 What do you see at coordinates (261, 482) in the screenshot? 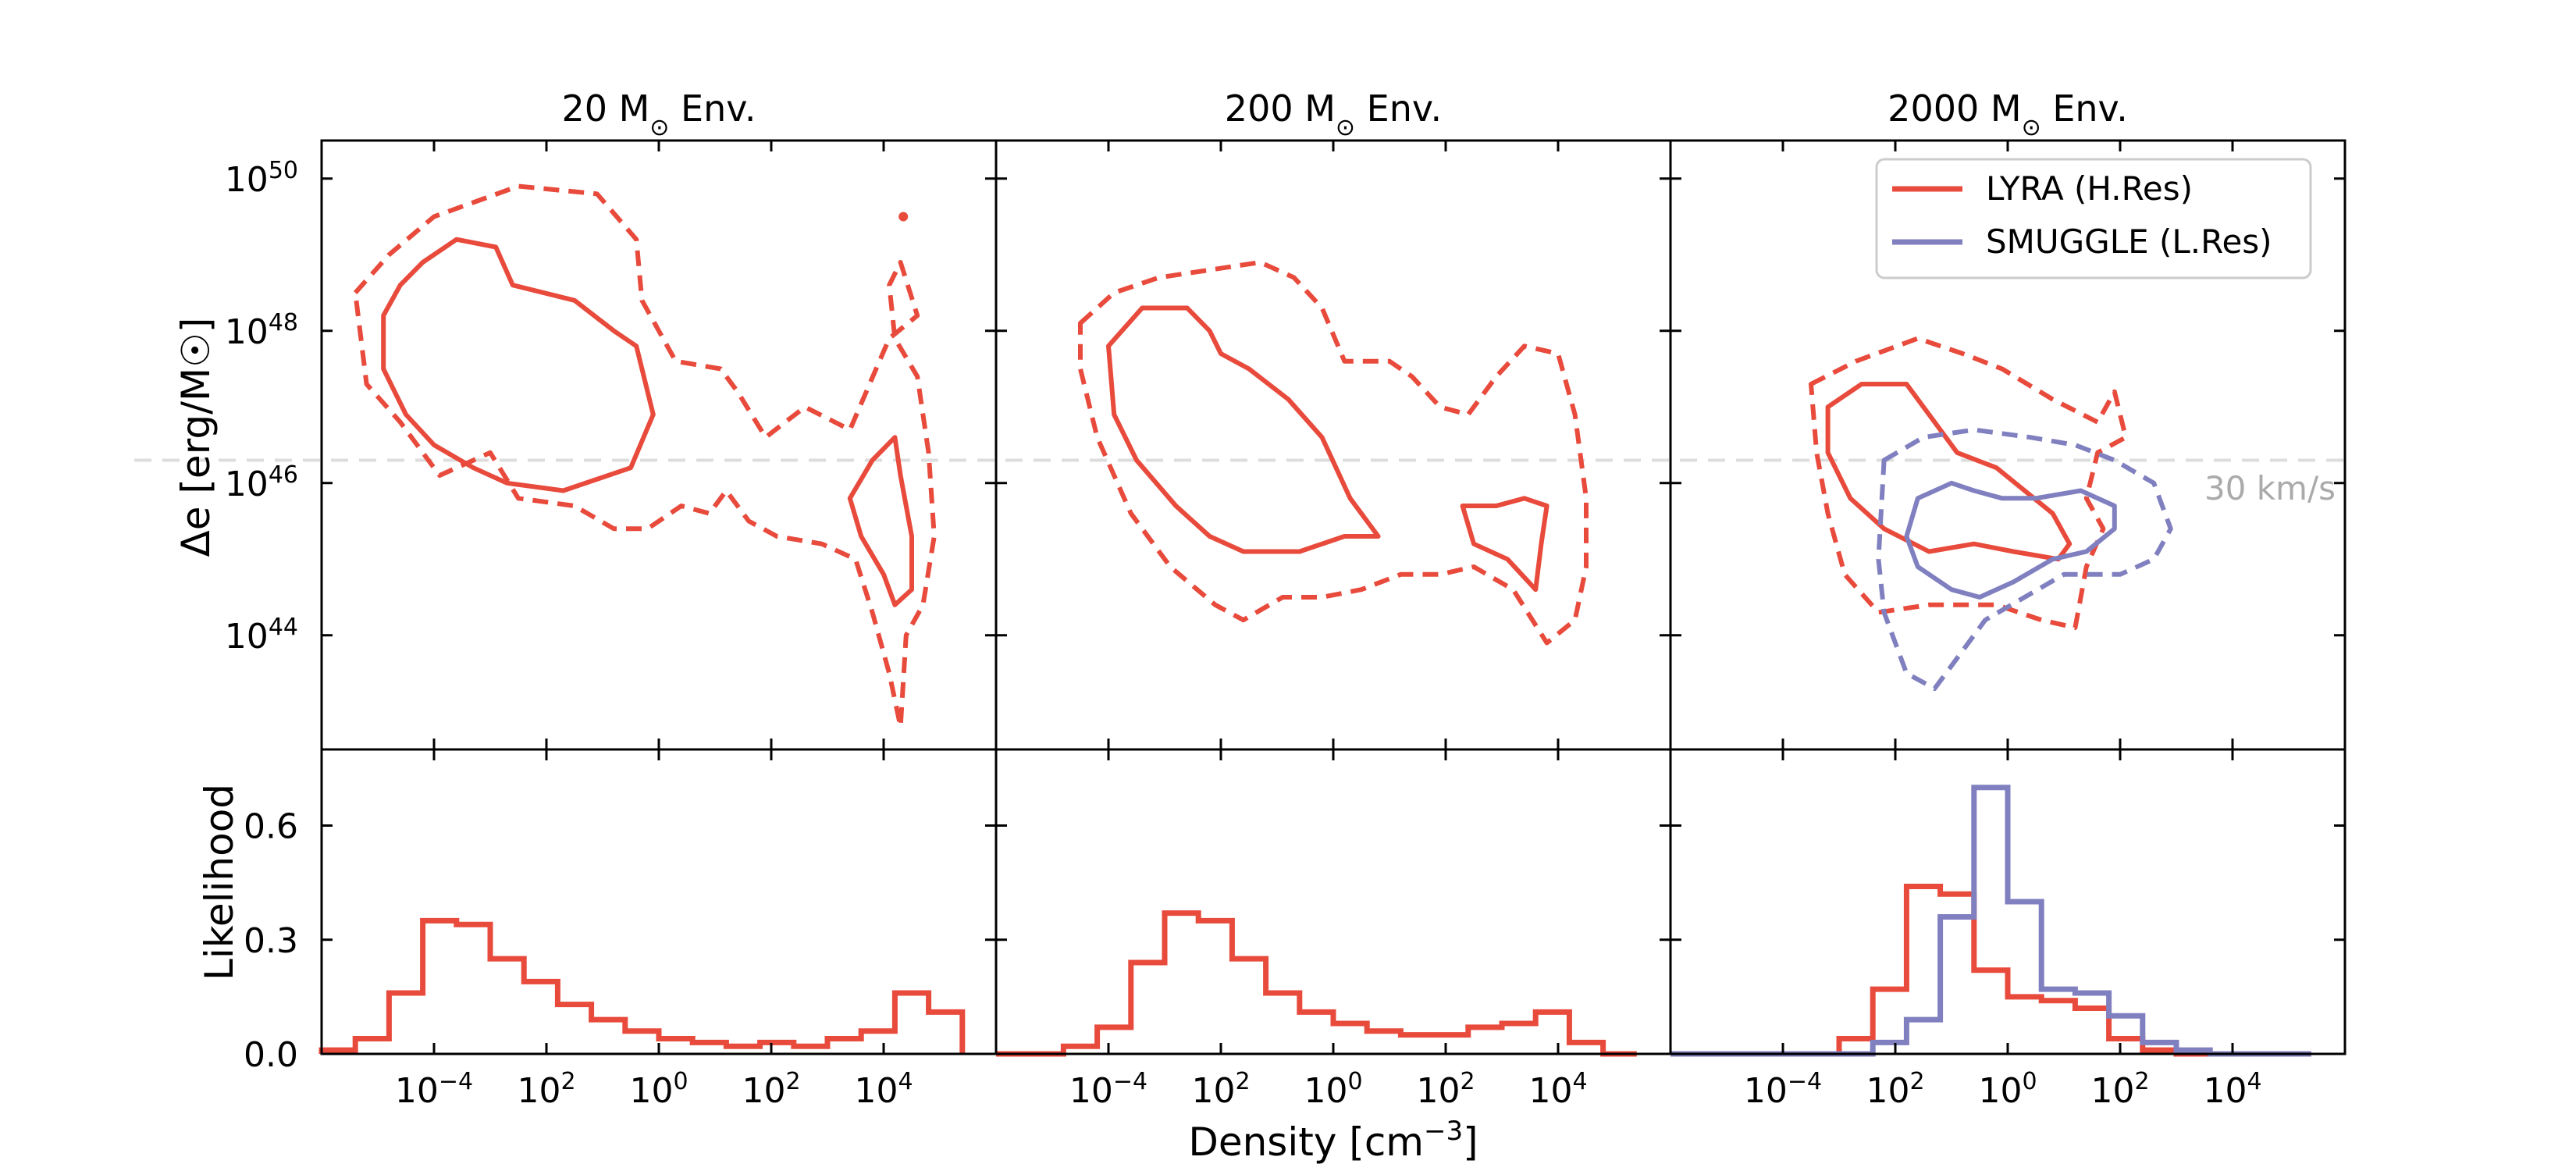
I see `contour-y-tick-label: 1046` at bounding box center [261, 482].